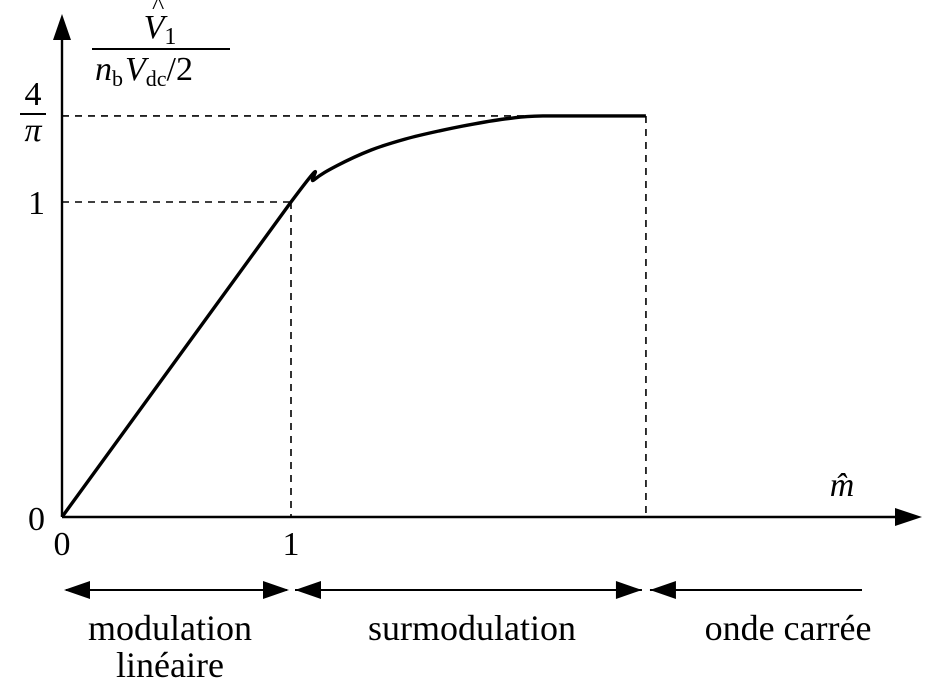  What do you see at coordinates (788, 628) in the screenshot?
I see `region-label-square-wave: onde carrée` at bounding box center [788, 628].